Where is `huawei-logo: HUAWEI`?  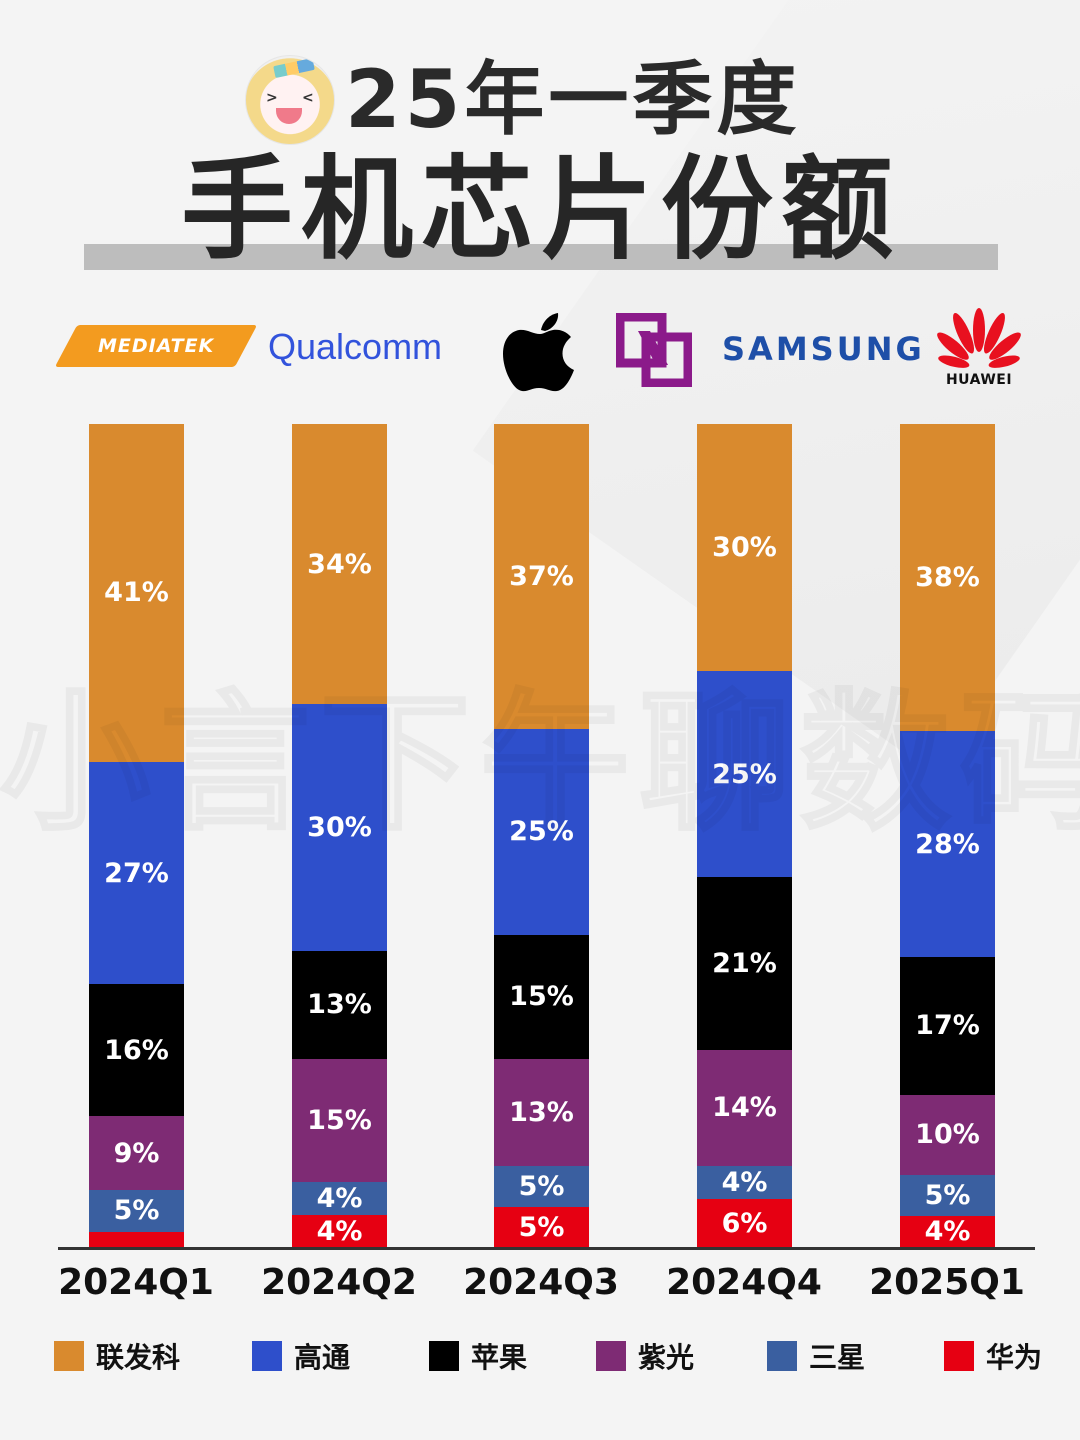 huawei-logo: HUAWEI is located at coordinates (979, 348).